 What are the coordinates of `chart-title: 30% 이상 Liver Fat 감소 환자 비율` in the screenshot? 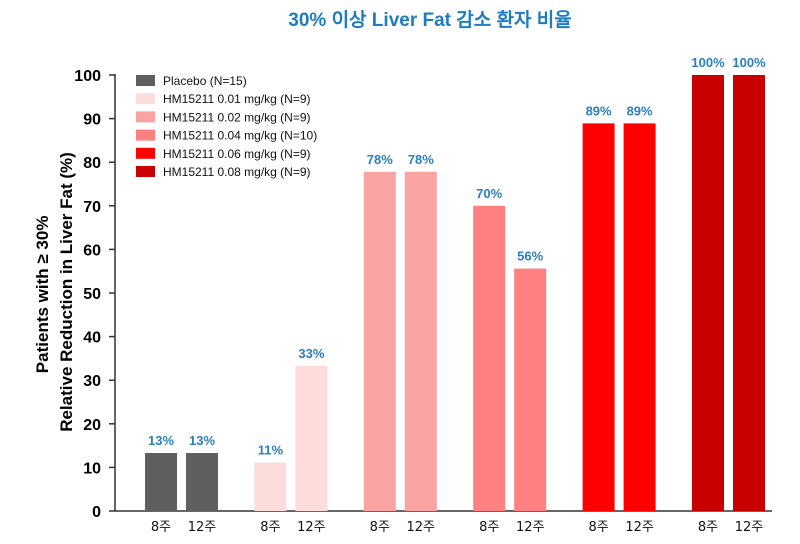 It's located at (429, 20).